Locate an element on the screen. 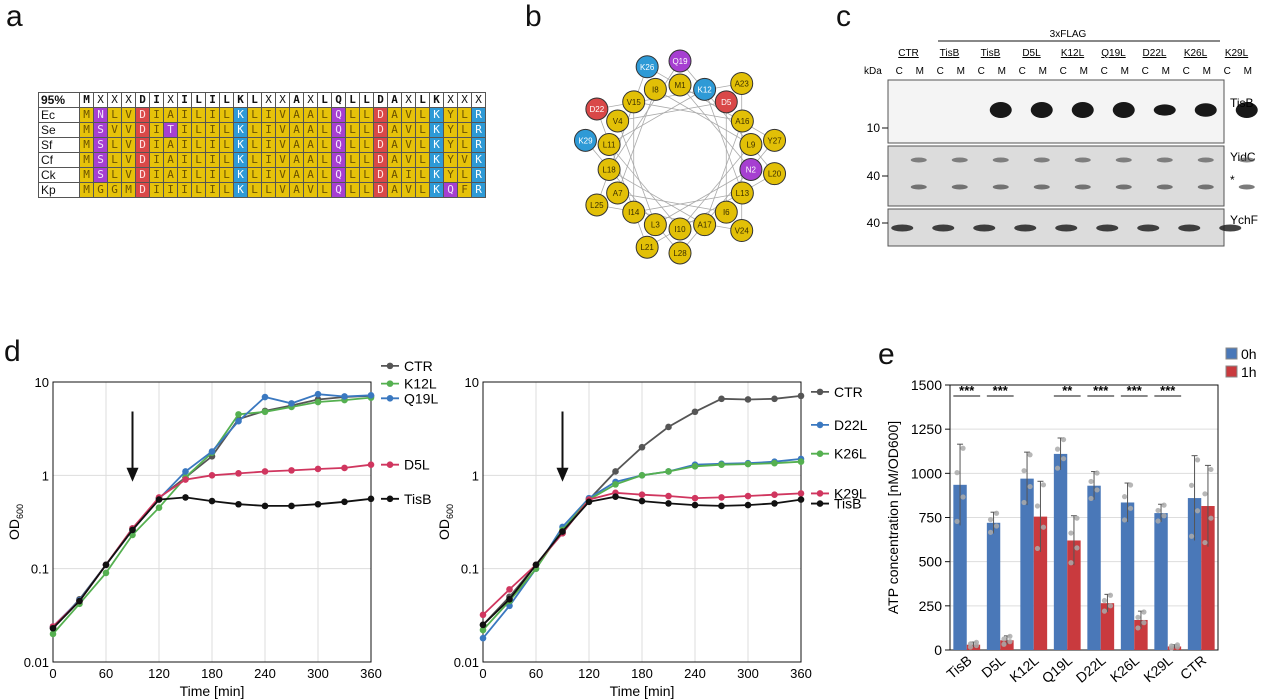 The width and height of the screenshot is (1269, 700). x-tick-label: 60 is located at coordinates (536, 673).